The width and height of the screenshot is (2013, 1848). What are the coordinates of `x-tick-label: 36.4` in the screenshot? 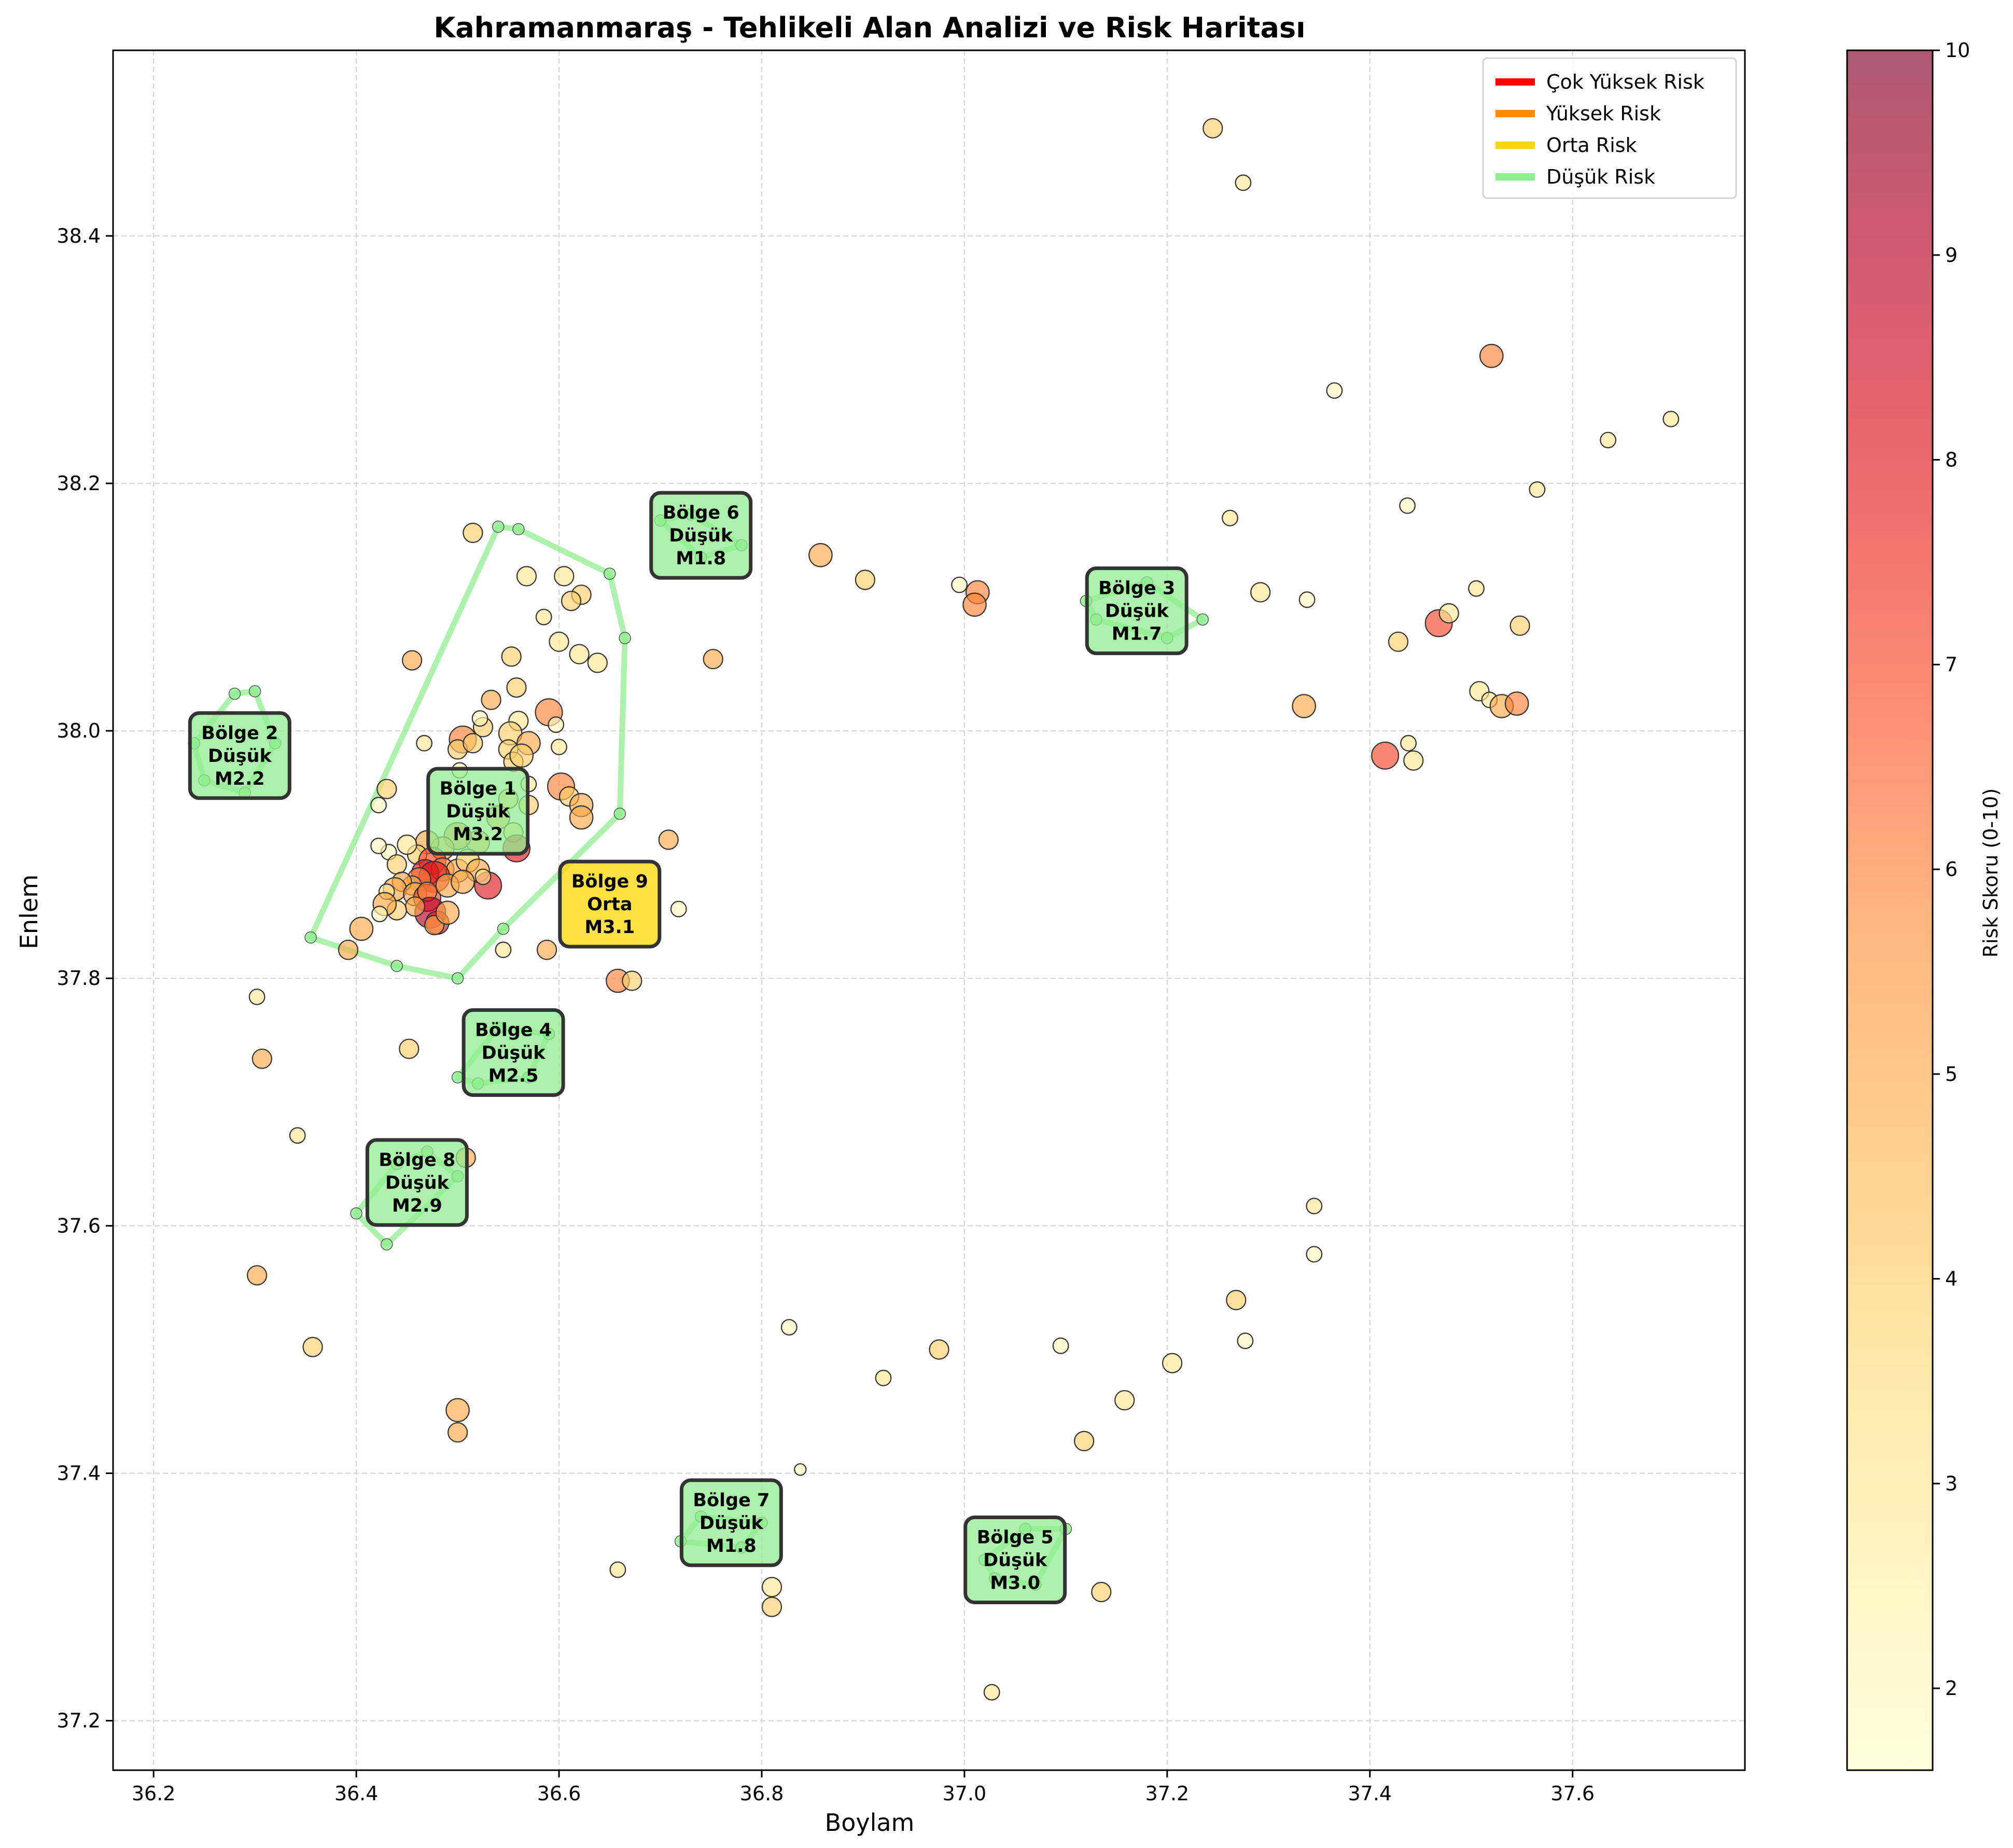 It's located at (357, 1793).